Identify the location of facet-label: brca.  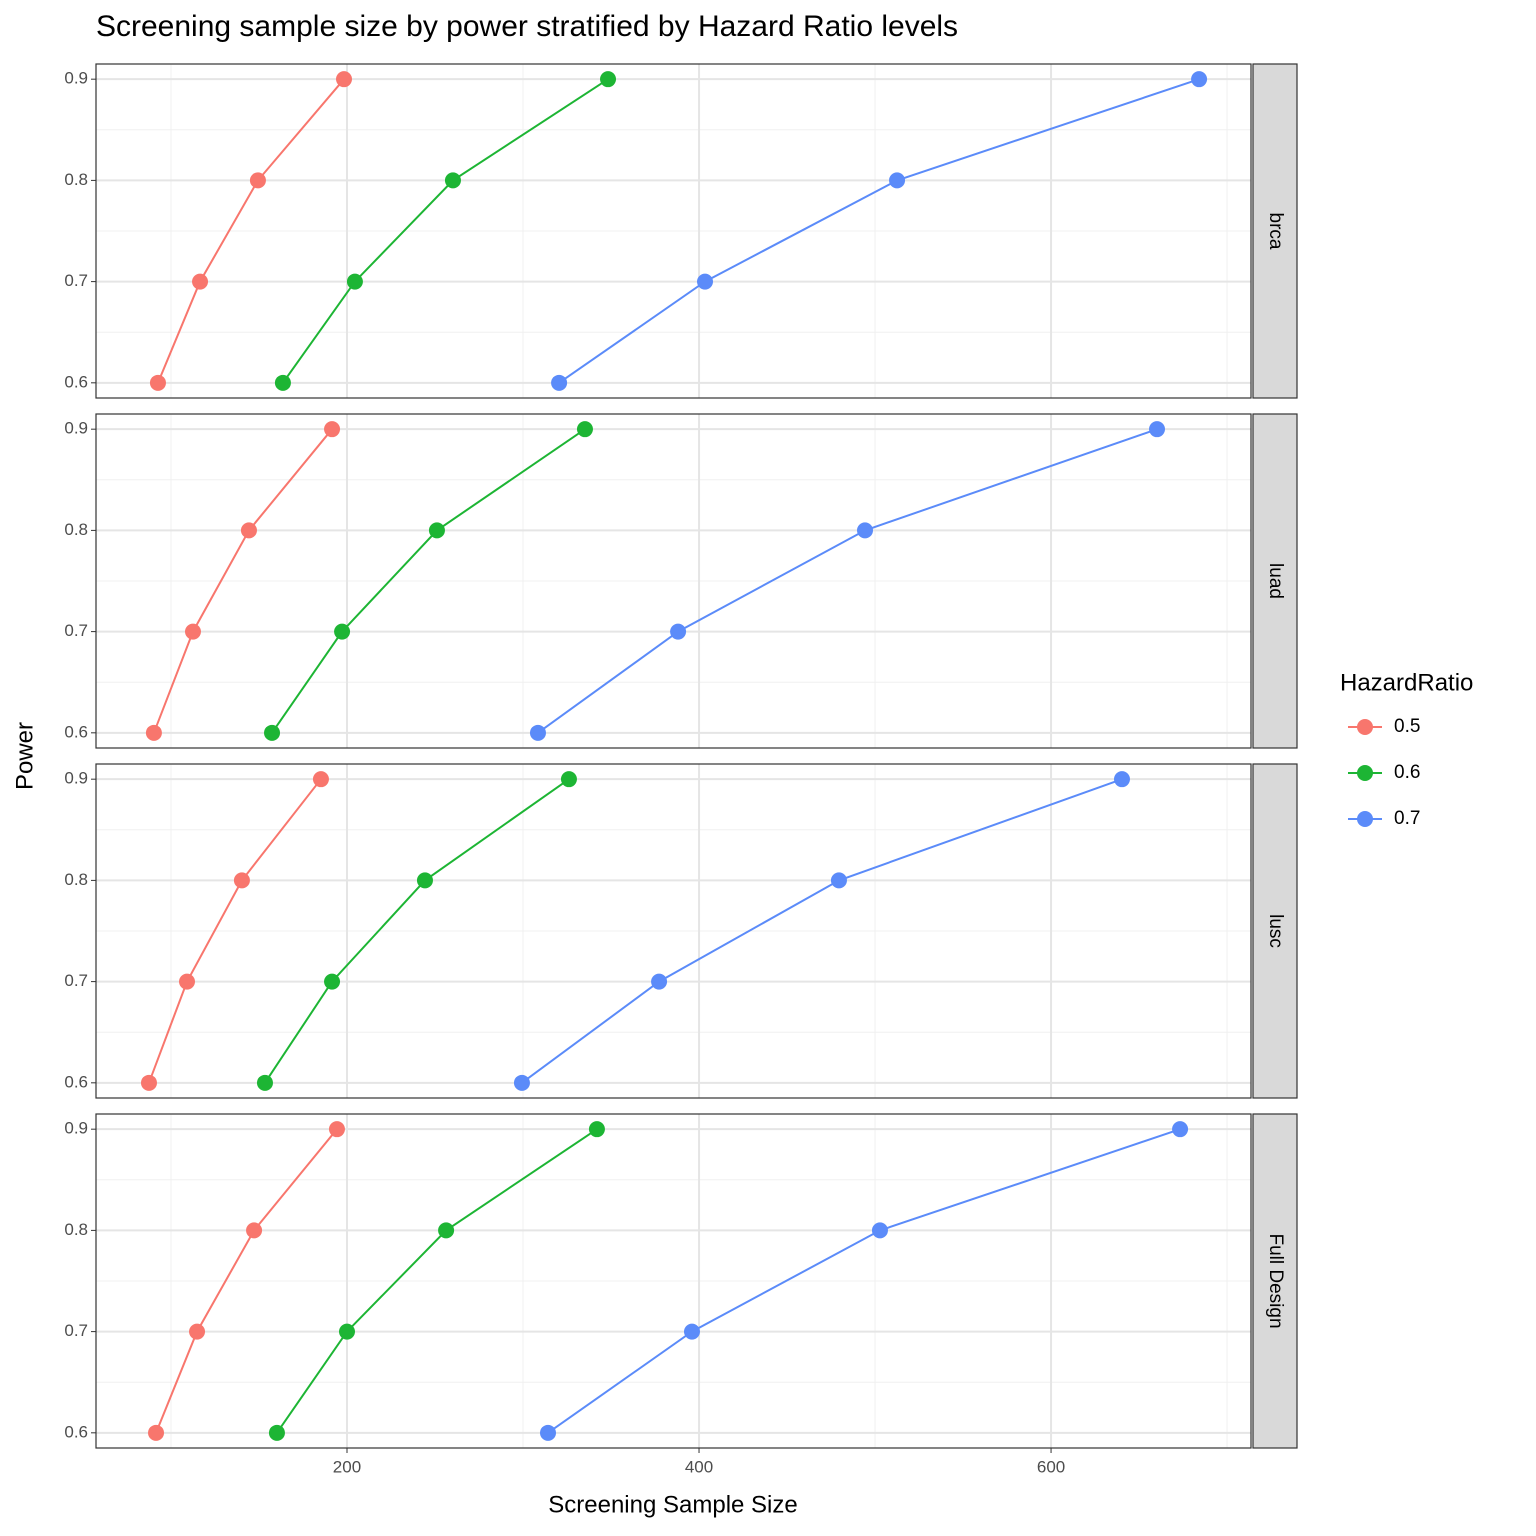
(1275, 231).